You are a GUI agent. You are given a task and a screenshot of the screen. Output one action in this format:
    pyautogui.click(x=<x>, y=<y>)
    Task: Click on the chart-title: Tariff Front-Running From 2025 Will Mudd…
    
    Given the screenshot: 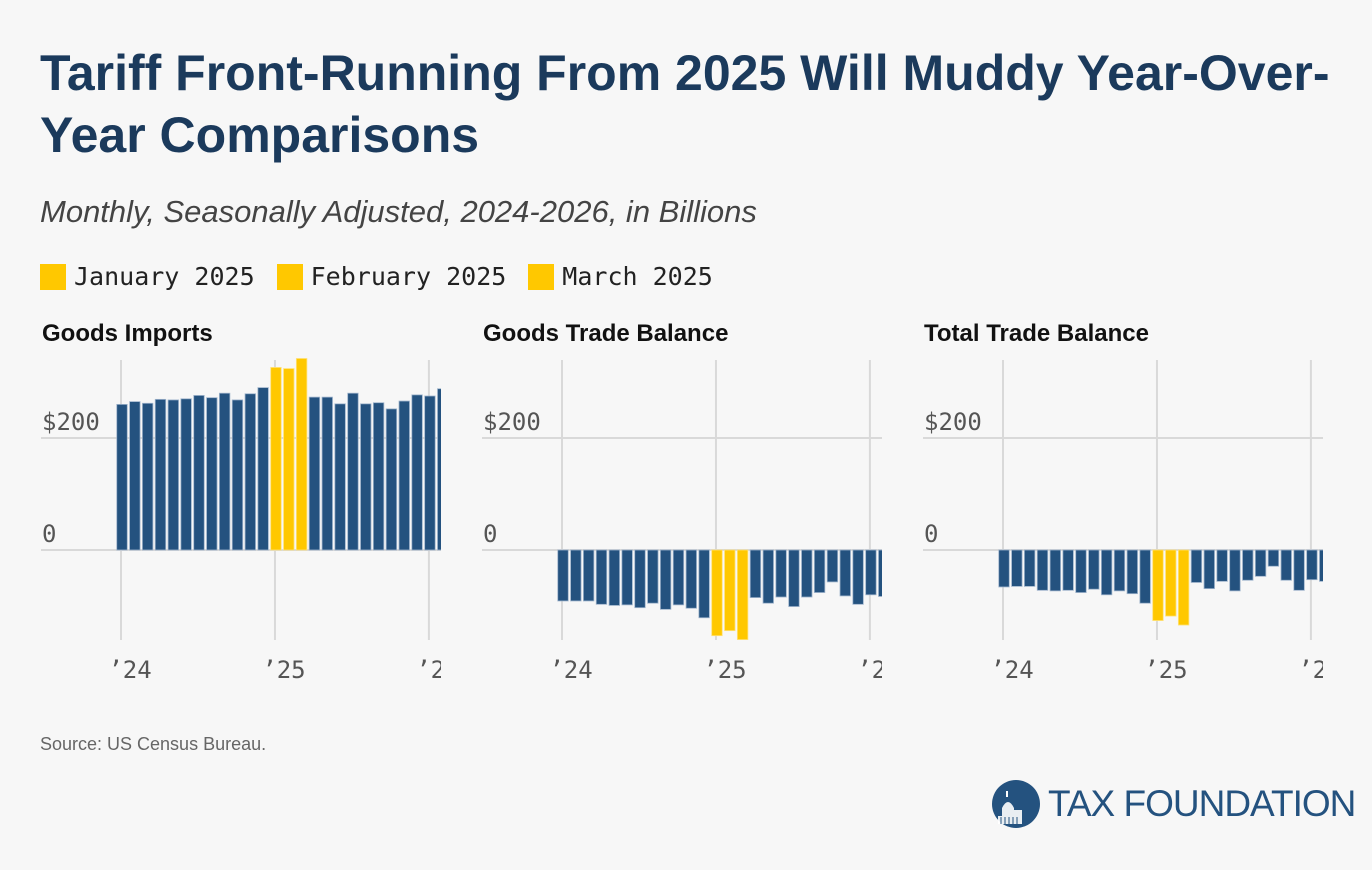 What is the action you would take?
    pyautogui.click(x=685, y=104)
    